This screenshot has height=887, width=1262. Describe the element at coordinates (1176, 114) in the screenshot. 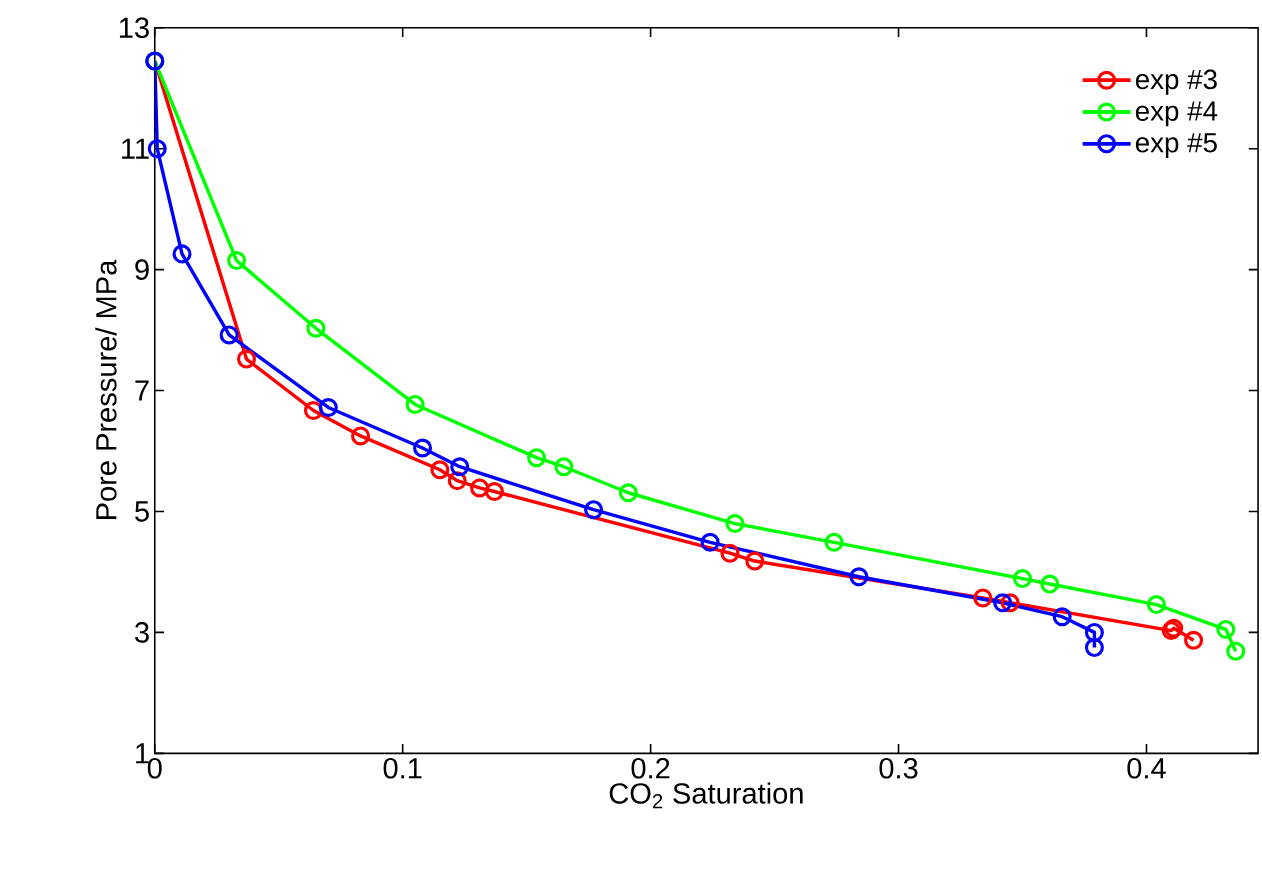

I see `legend-label: exp #4` at that location.